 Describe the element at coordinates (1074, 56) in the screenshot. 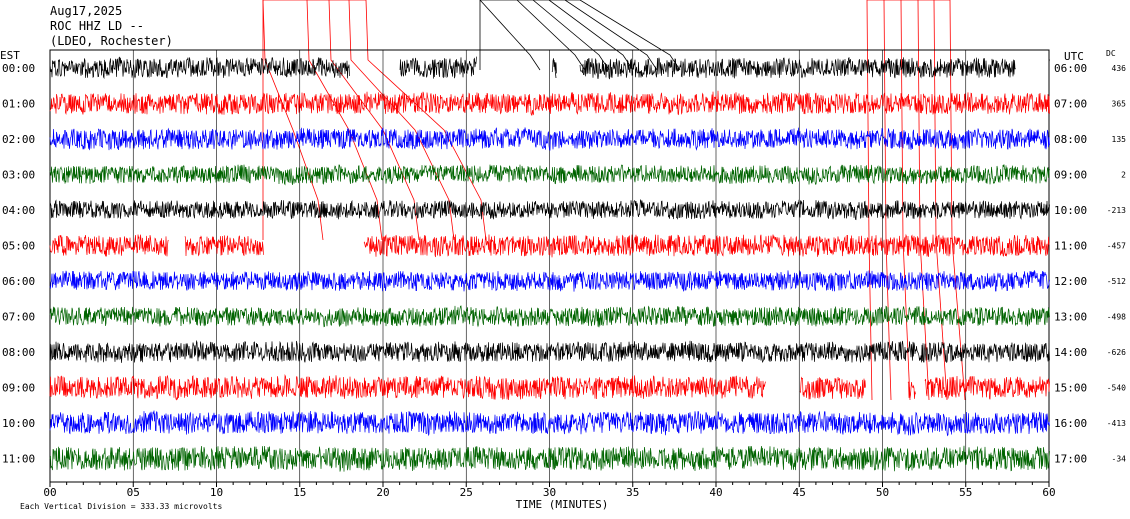

I see `right-timezone-label: UTC` at that location.